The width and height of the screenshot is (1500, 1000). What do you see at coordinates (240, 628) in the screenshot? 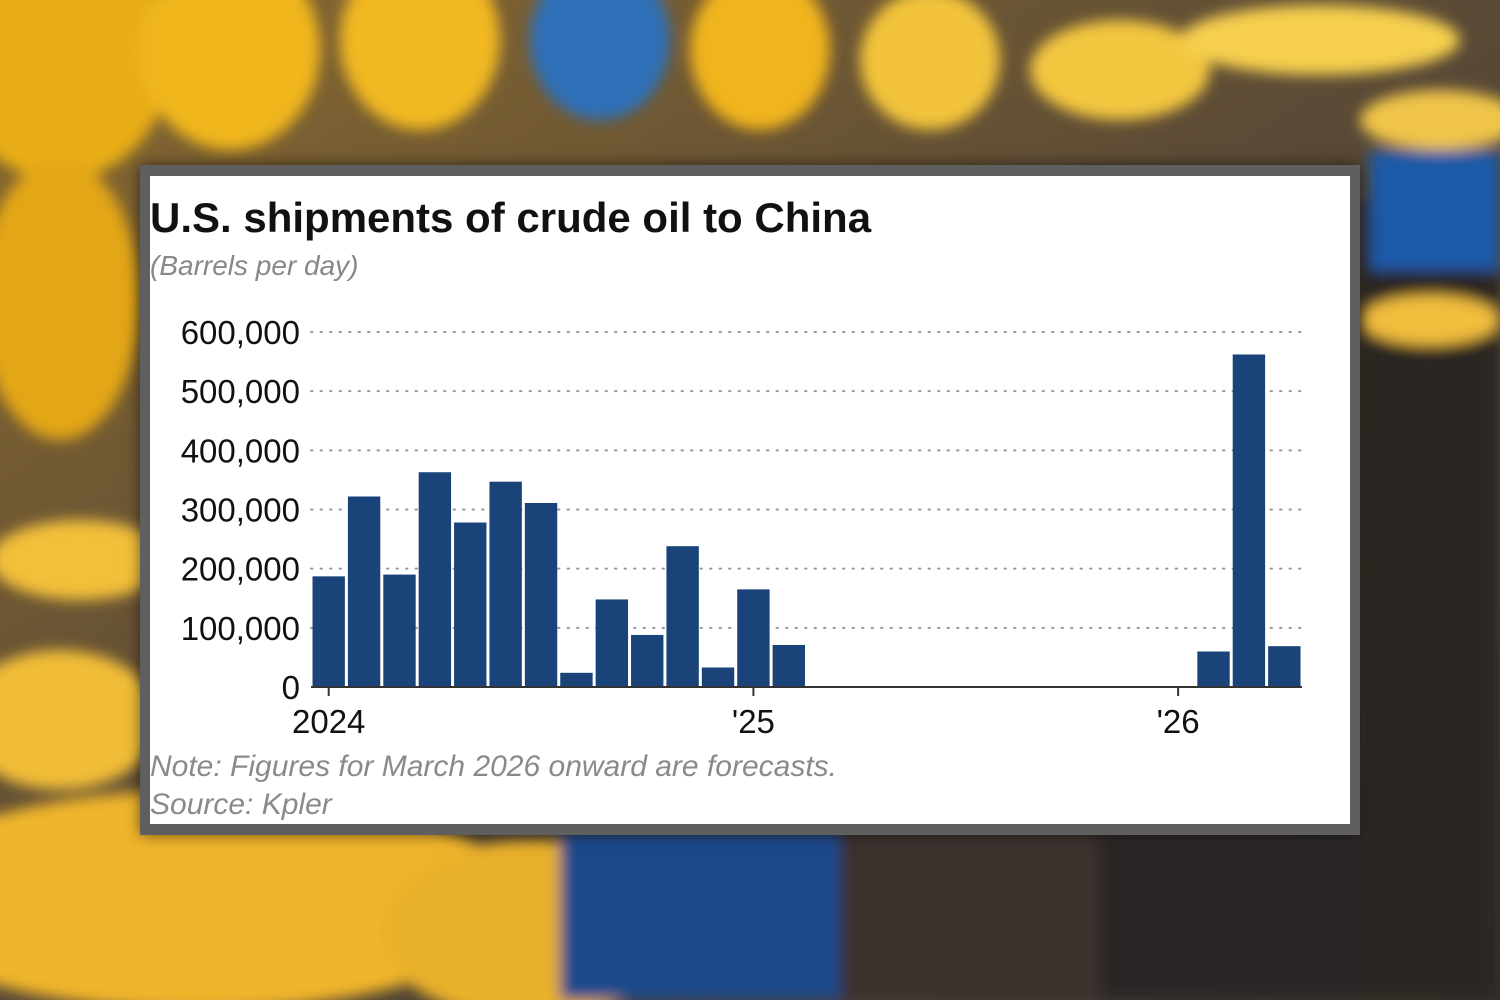
I see `y-tick-label: 100,000` at bounding box center [240, 628].